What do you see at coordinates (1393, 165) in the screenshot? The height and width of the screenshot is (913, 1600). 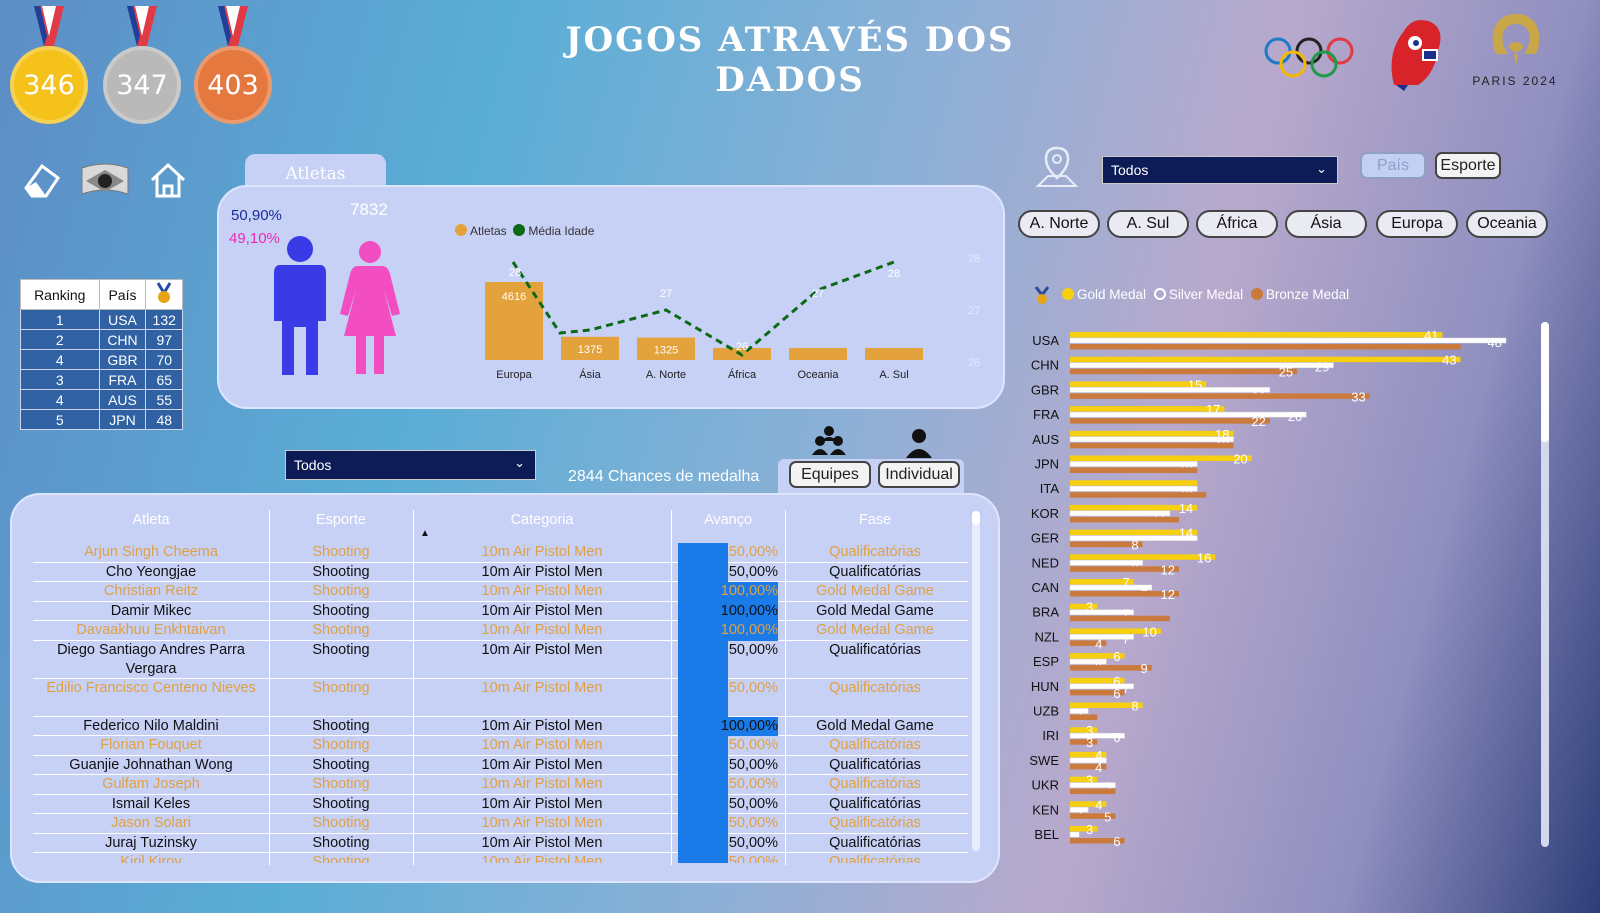 I see `country-toggle-button: País` at bounding box center [1393, 165].